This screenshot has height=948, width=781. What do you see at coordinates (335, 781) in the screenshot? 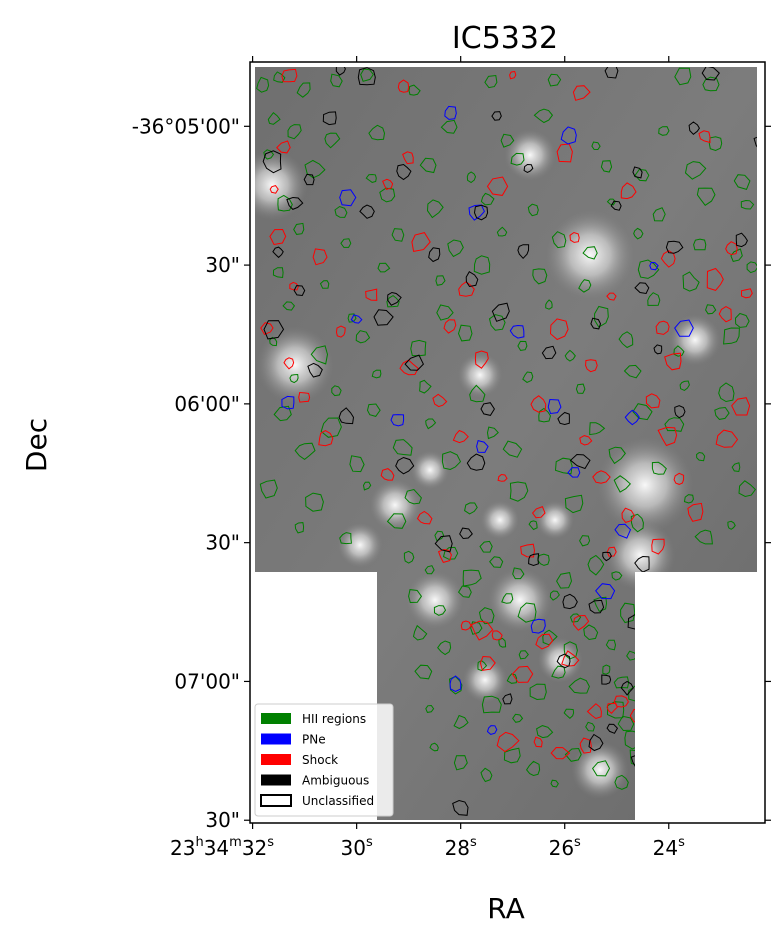
I see `ambiguous-legend-label: Ambiguous` at bounding box center [335, 781].